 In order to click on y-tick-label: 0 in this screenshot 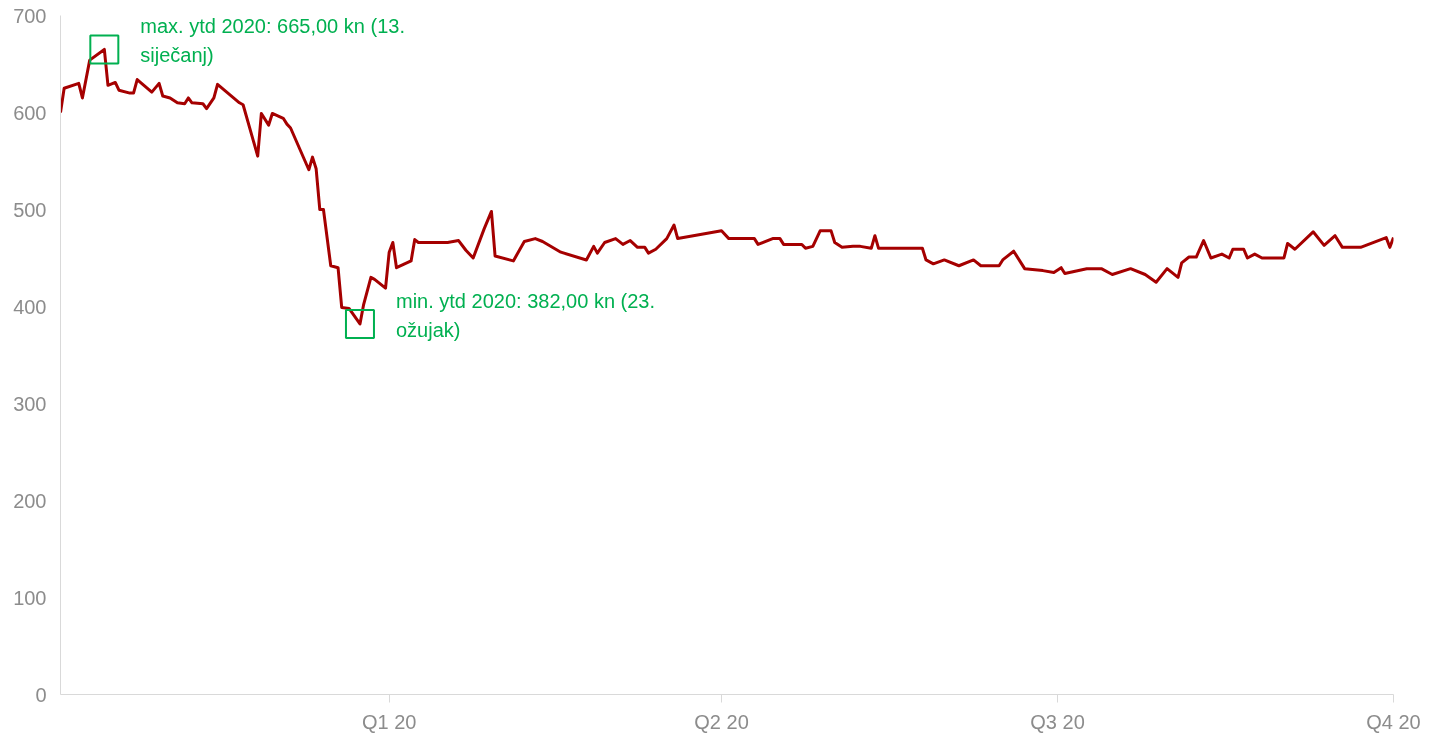, I will do `click(41, 694)`.